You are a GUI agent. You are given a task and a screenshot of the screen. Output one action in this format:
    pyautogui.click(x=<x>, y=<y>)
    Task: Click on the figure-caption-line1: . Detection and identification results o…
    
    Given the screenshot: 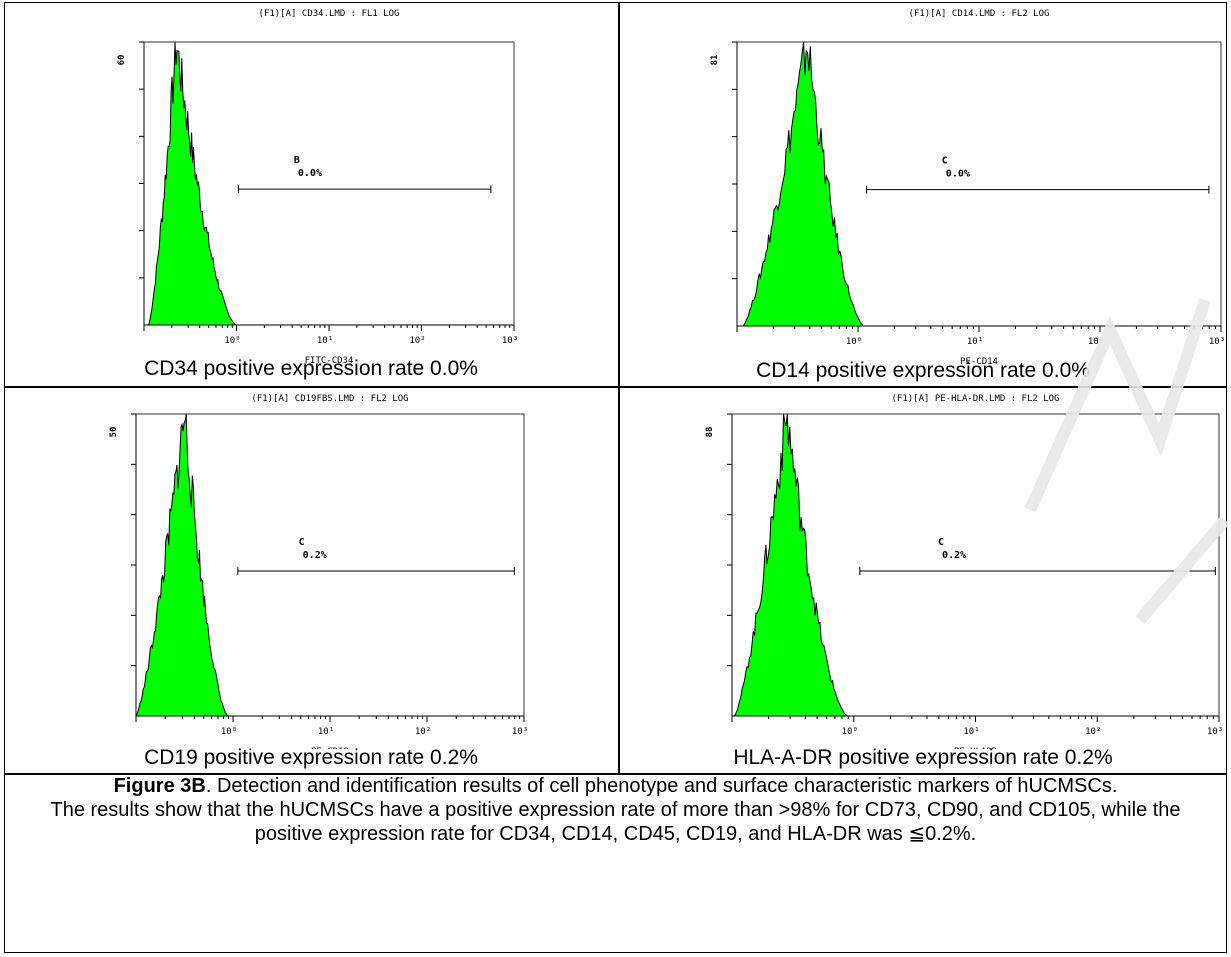 What is the action you would take?
    pyautogui.click(x=661, y=786)
    